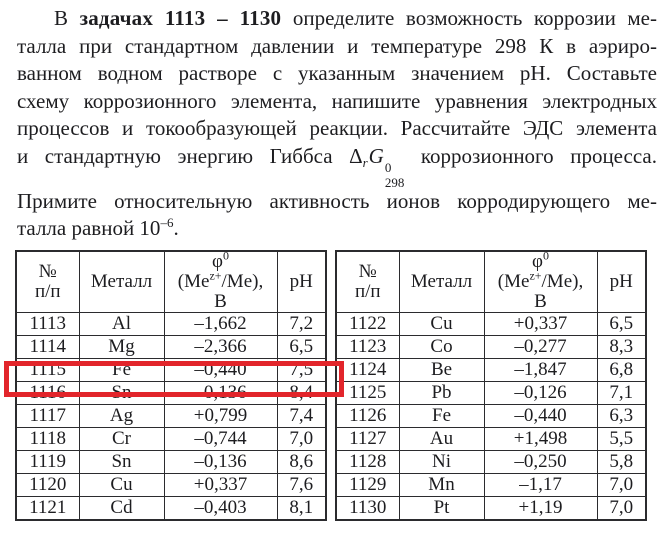 The height and width of the screenshot is (533, 666). What do you see at coordinates (220, 415) in the screenshot?
I see `cell-potential: +0,799` at bounding box center [220, 415].